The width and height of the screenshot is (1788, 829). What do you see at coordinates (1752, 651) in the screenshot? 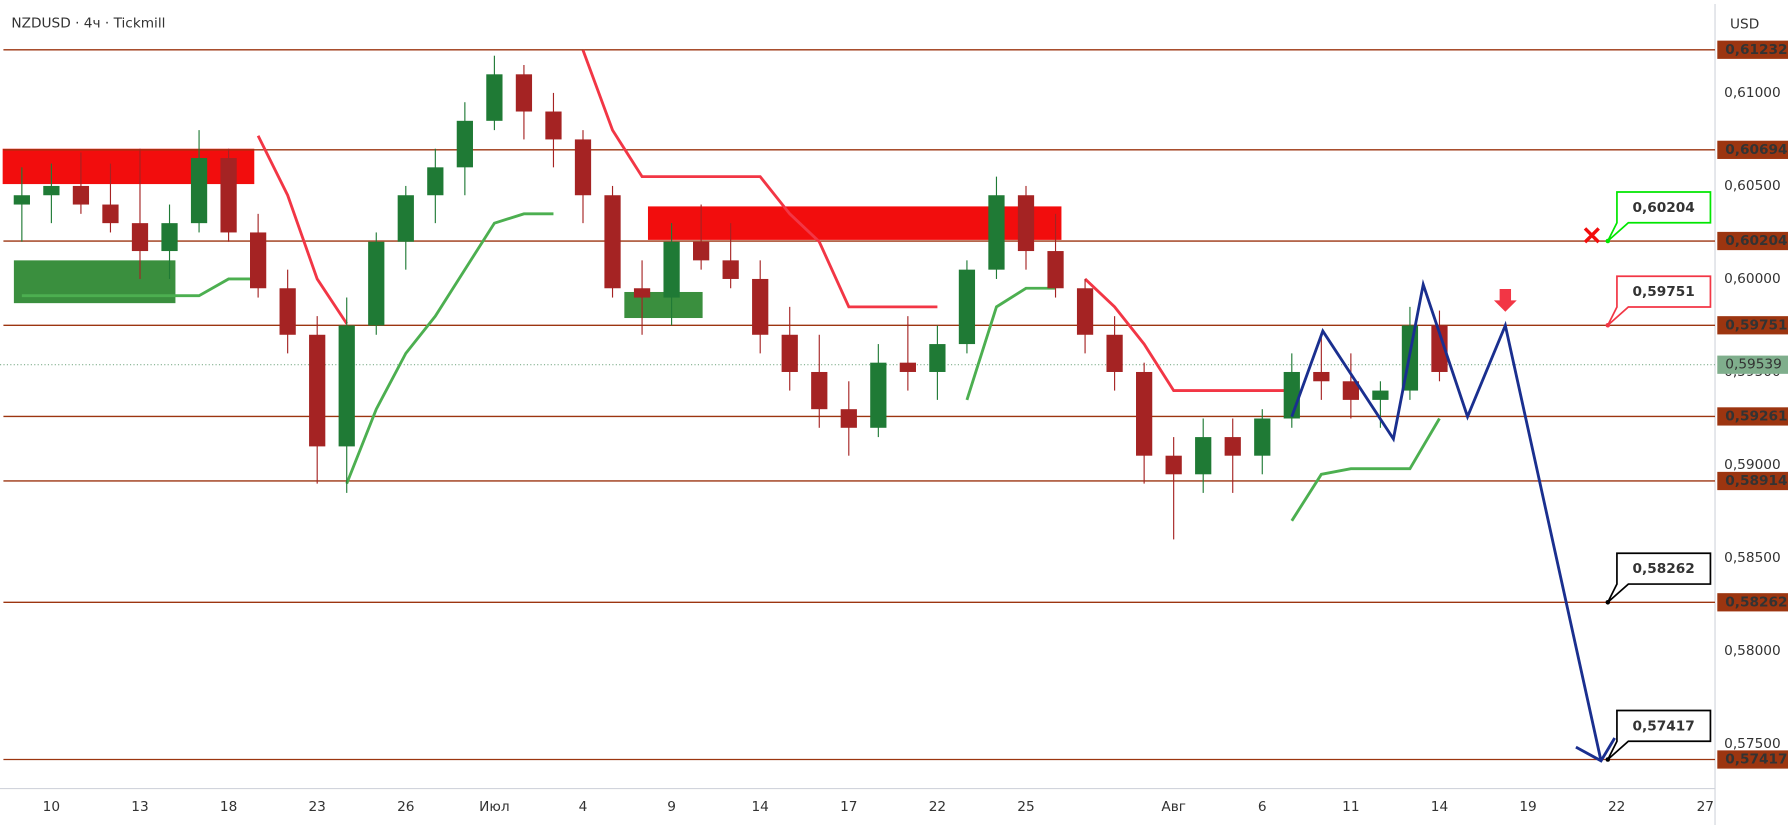
I see `y-tick-label: 0,58000` at bounding box center [1752, 651].